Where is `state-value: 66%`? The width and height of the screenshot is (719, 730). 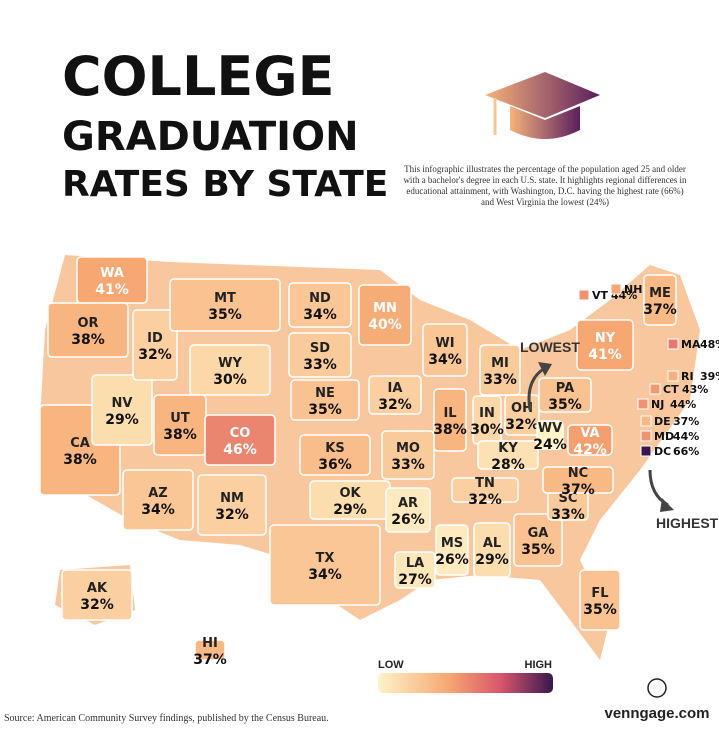
state-value: 66% is located at coordinates (686, 451).